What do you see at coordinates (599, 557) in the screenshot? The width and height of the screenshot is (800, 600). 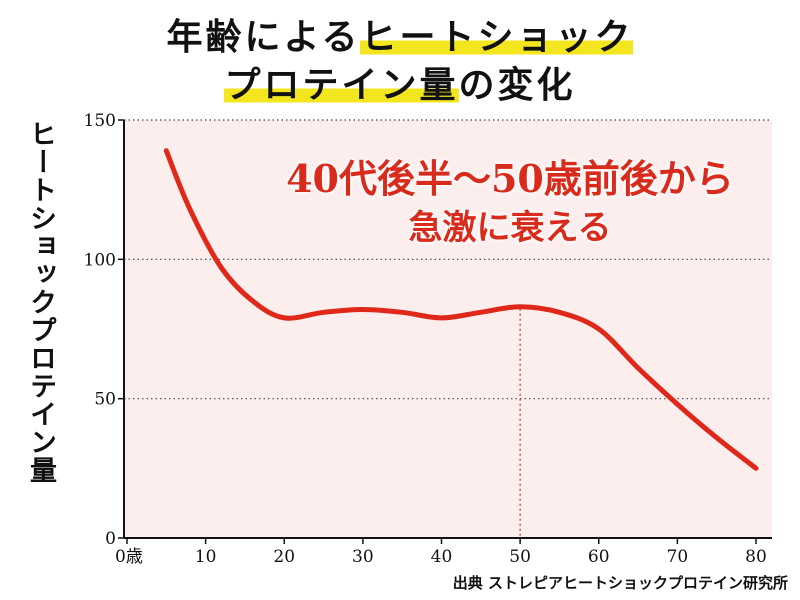 I see `x-tick-label: 60` at bounding box center [599, 557].